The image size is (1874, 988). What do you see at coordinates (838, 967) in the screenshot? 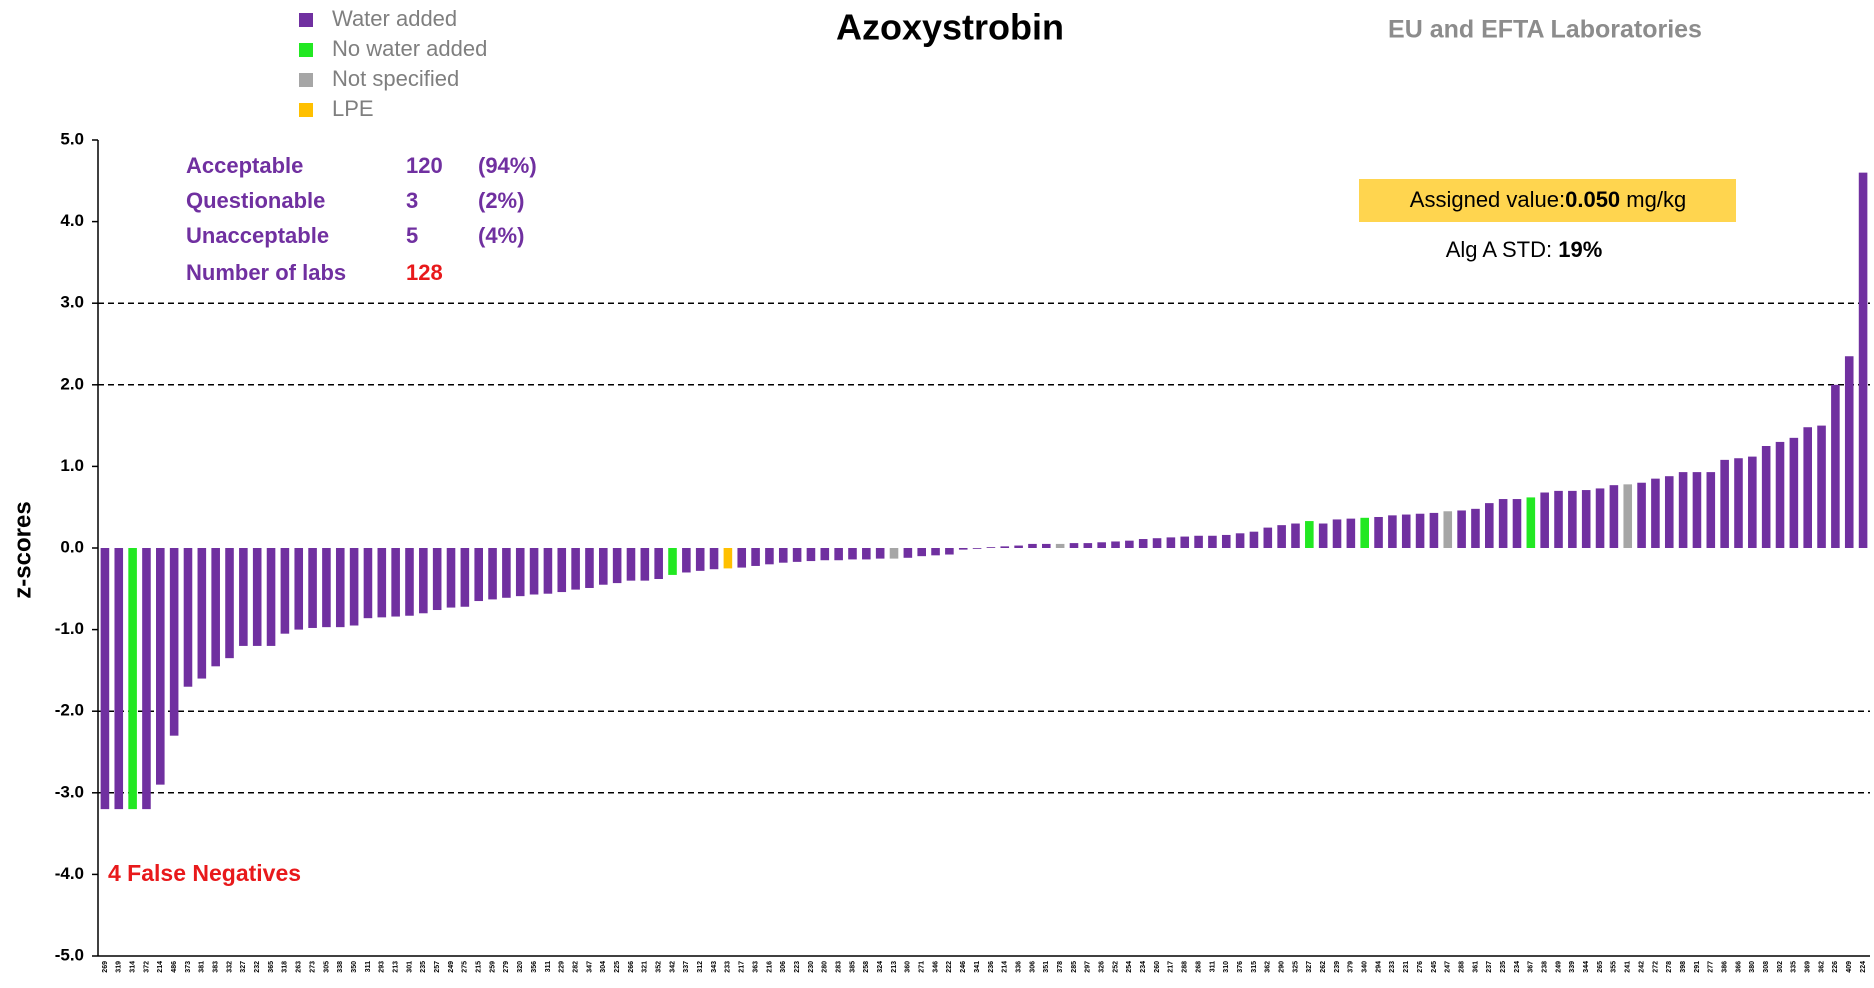
I see `x-tick-label: 283` at bounding box center [838, 967].